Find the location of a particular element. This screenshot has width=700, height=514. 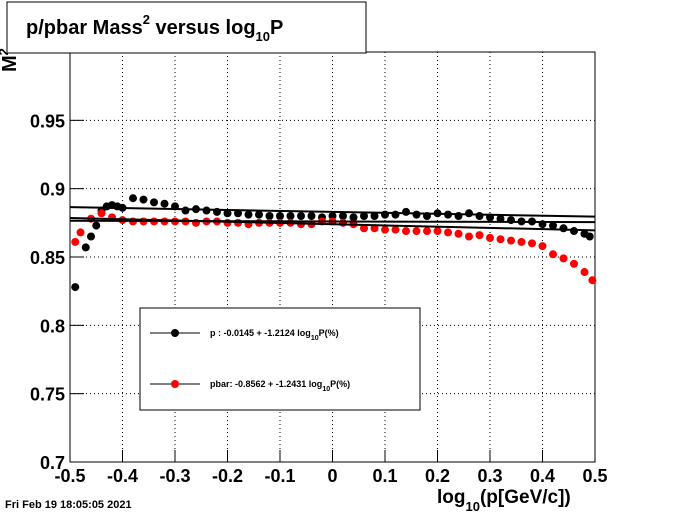

x-tick-label: 0.1 is located at coordinates (384, 476).